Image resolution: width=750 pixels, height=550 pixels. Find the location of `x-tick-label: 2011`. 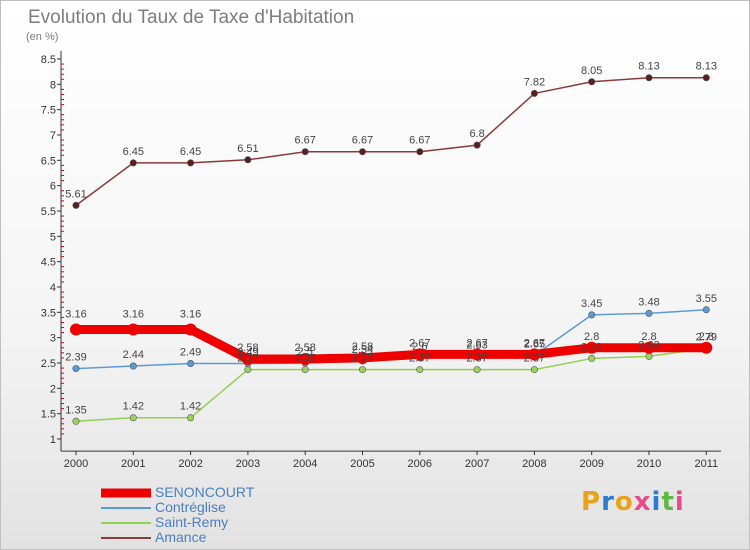

x-tick-label: 2011 is located at coordinates (706, 464).